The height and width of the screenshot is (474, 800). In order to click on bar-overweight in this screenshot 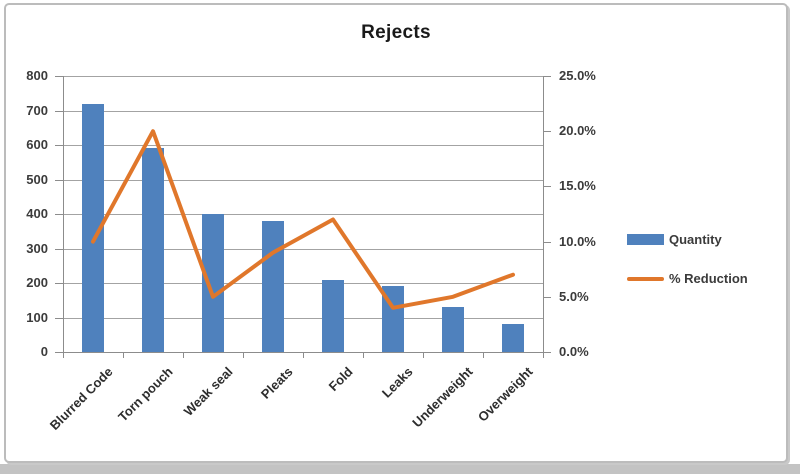, I will do `click(513, 338)`.